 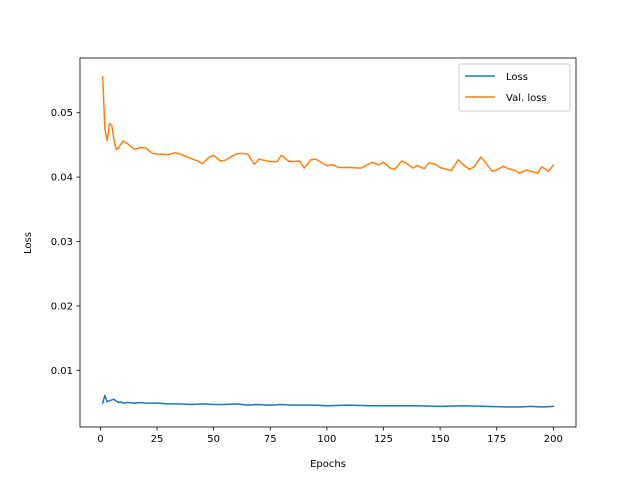 I want to click on y-axis-label: Loss, so click(x=28, y=243).